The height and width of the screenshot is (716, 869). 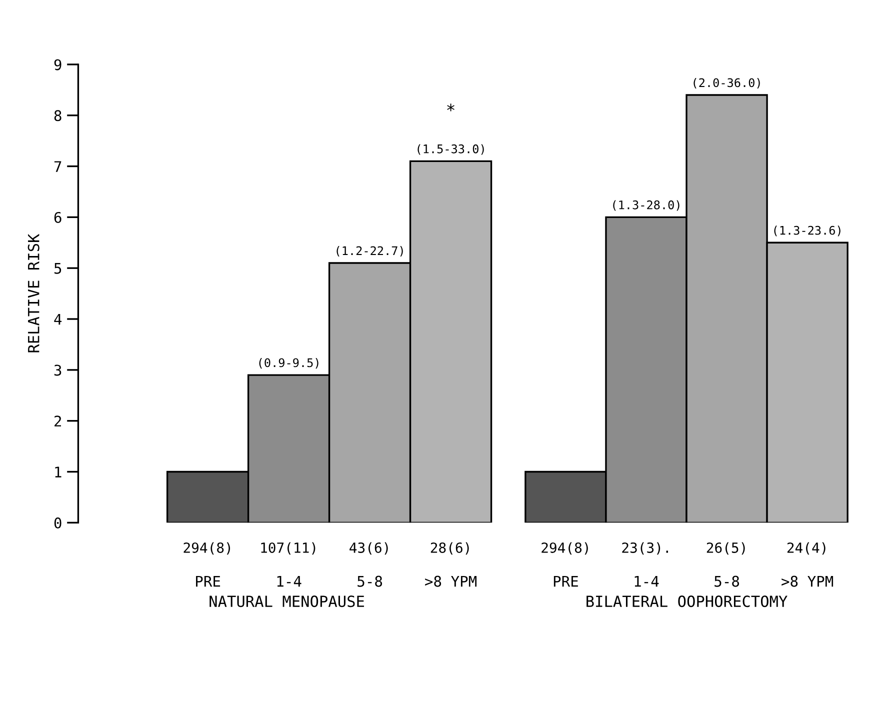 What do you see at coordinates (450, 108) in the screenshot?
I see `annotation: *` at bounding box center [450, 108].